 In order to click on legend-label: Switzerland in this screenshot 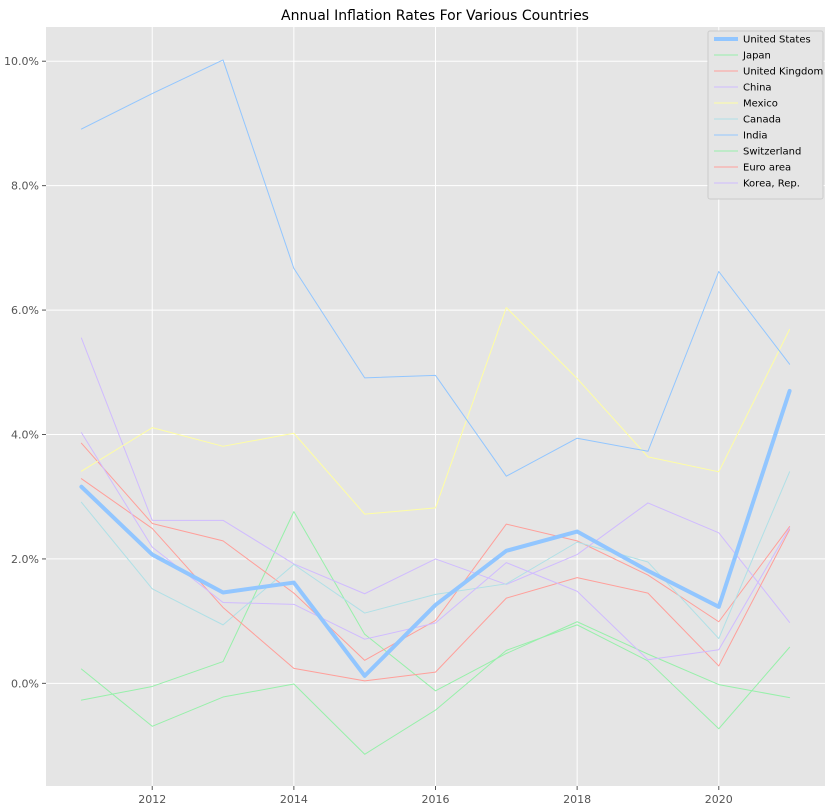, I will do `click(772, 152)`.